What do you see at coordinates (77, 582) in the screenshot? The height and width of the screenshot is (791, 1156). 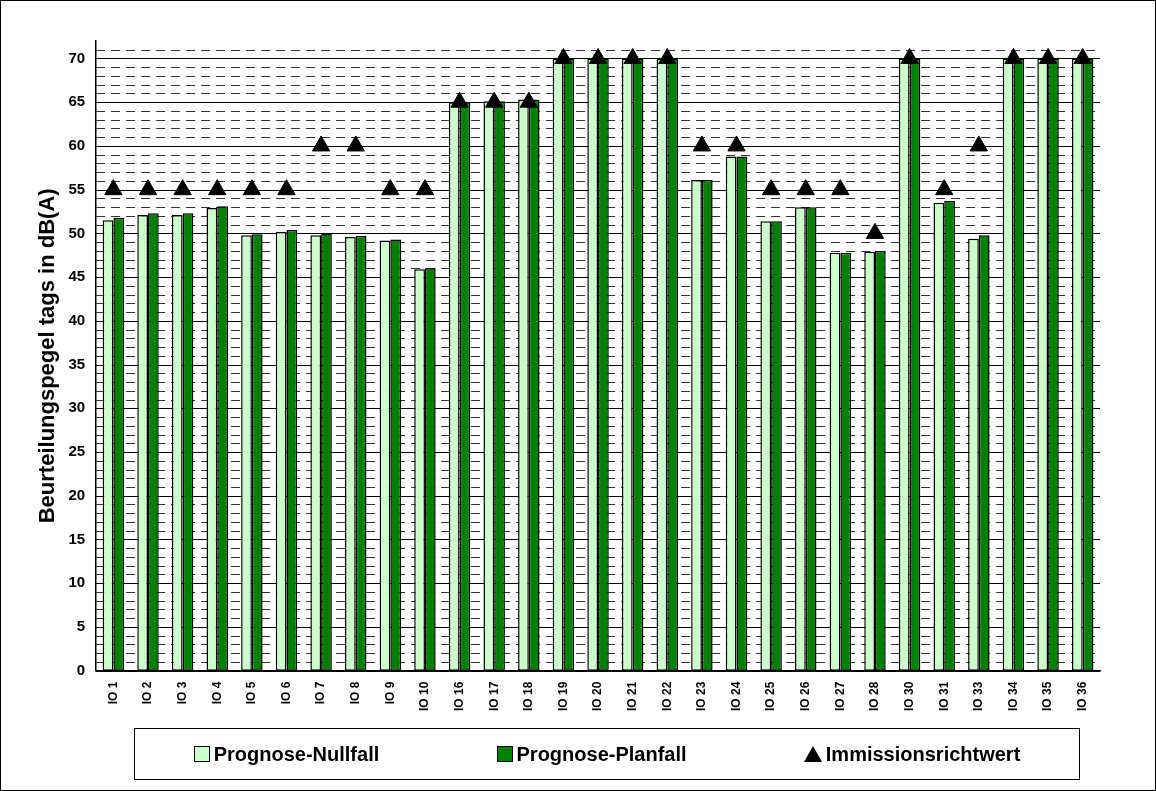 I see `y-tick-label: 10` at bounding box center [77, 582].